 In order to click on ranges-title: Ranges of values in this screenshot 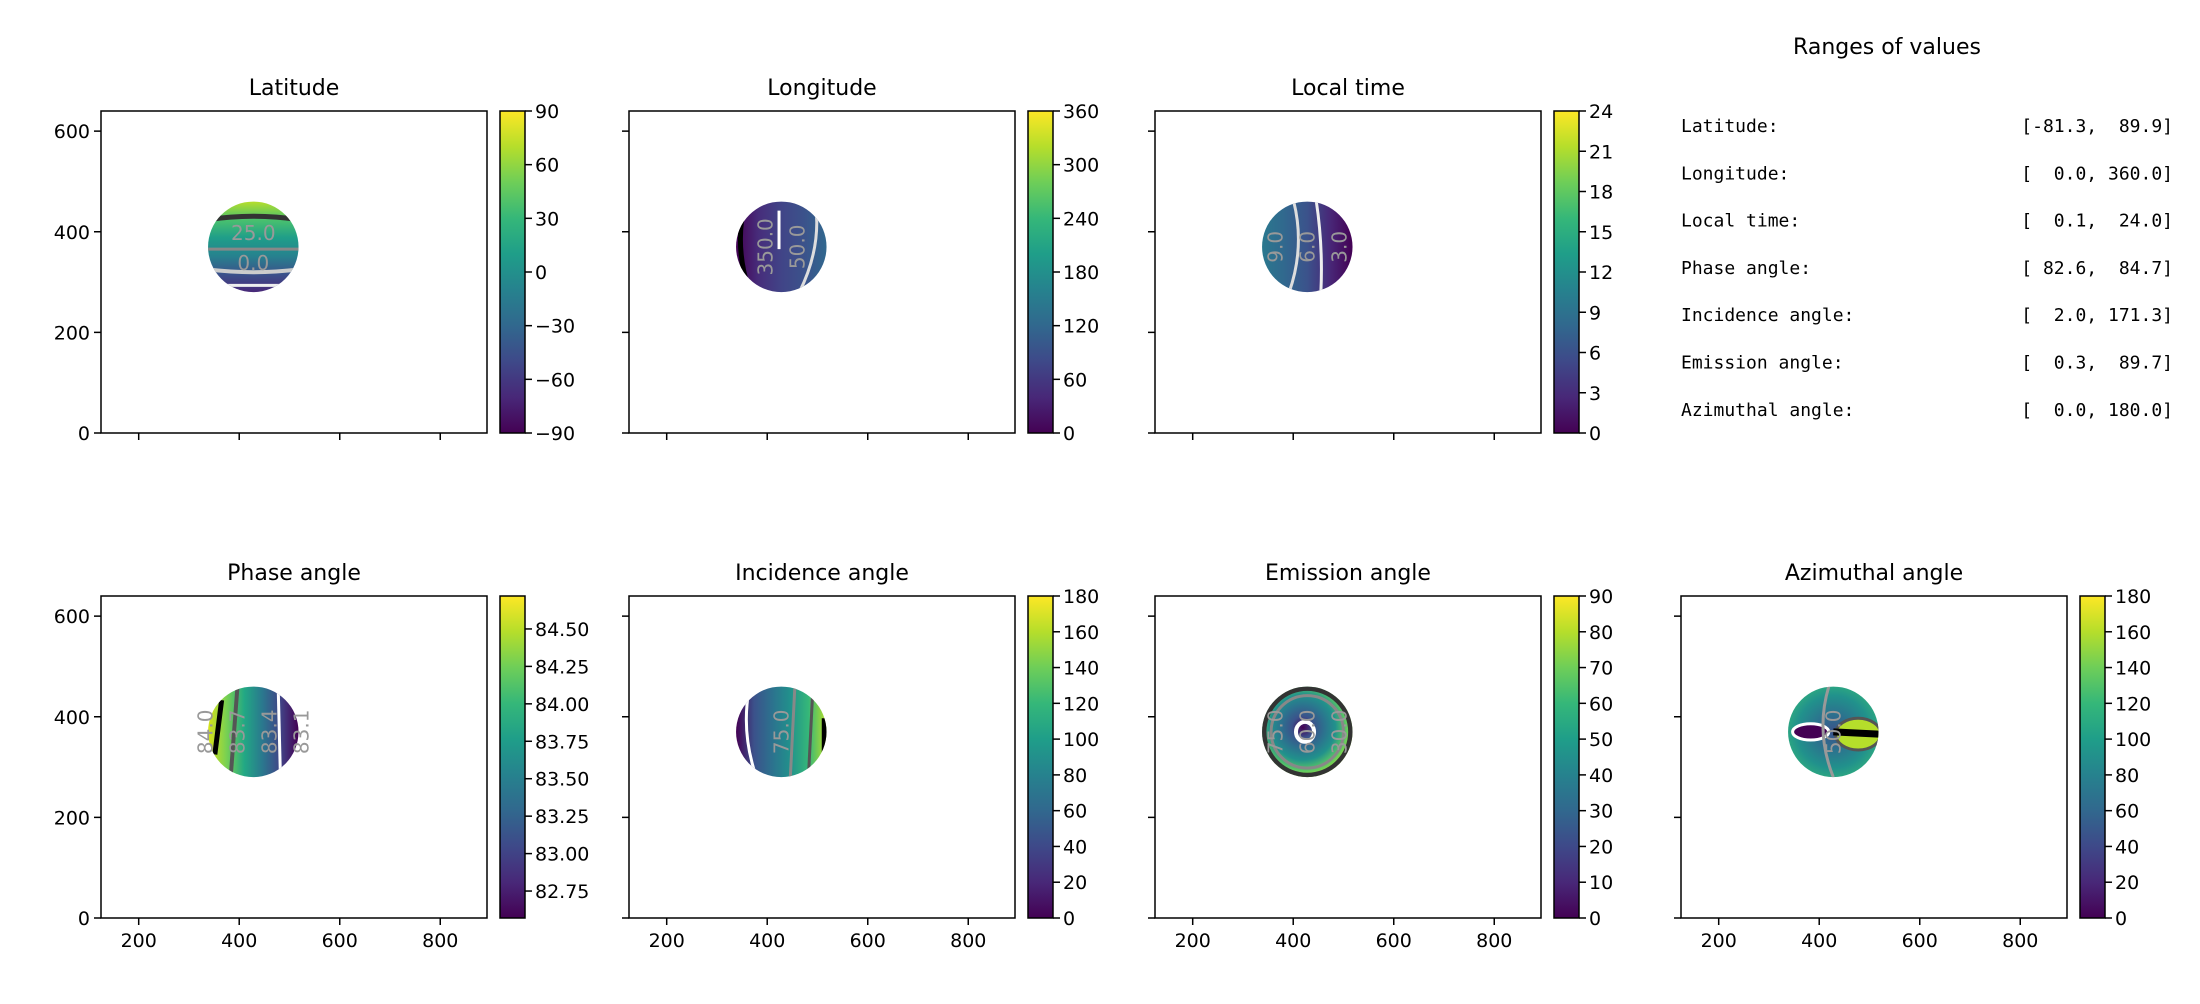, I will do `click(1887, 47)`.